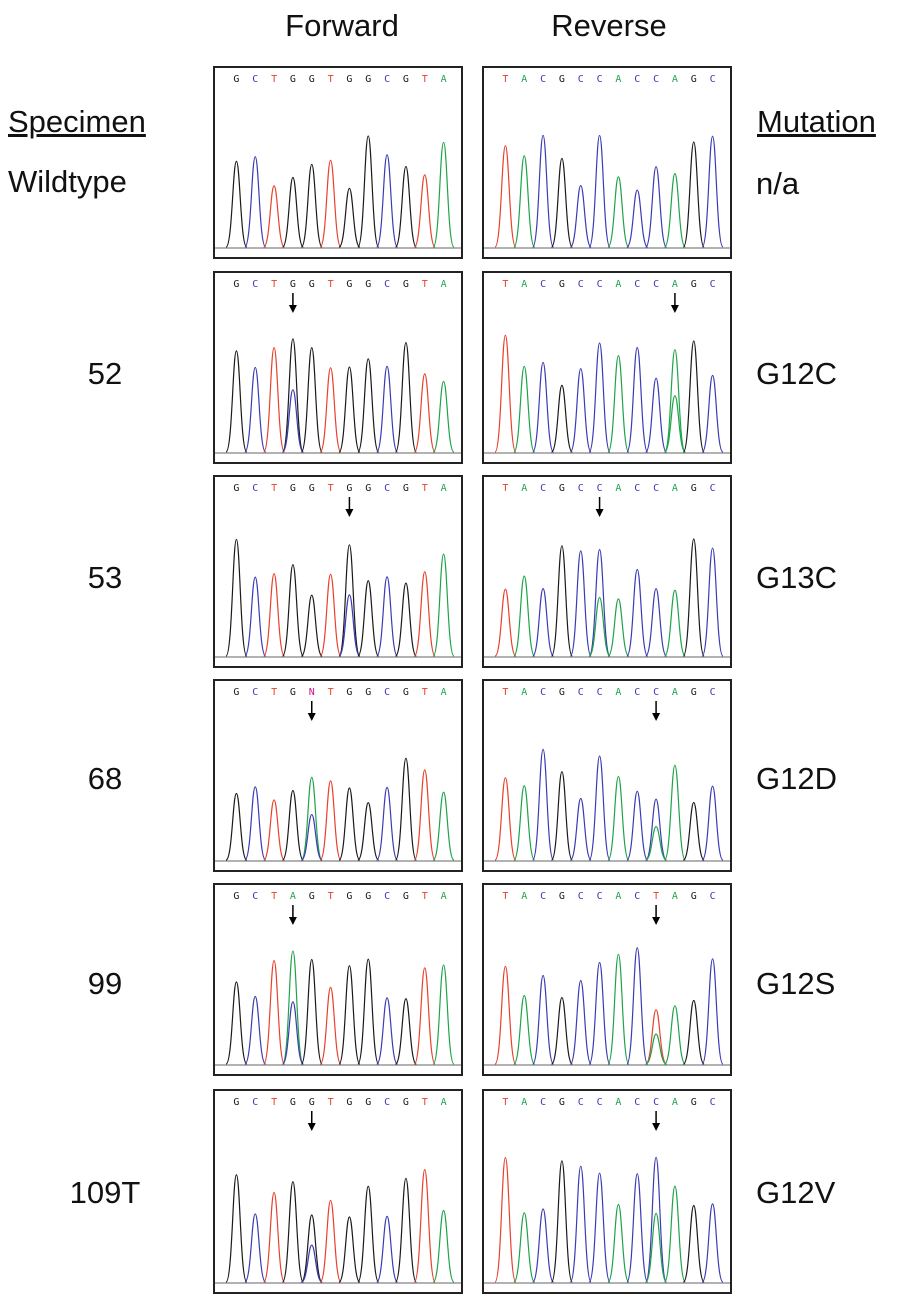  Describe the element at coordinates (778, 183) in the screenshot. I see `mutation-label: n/a` at that location.